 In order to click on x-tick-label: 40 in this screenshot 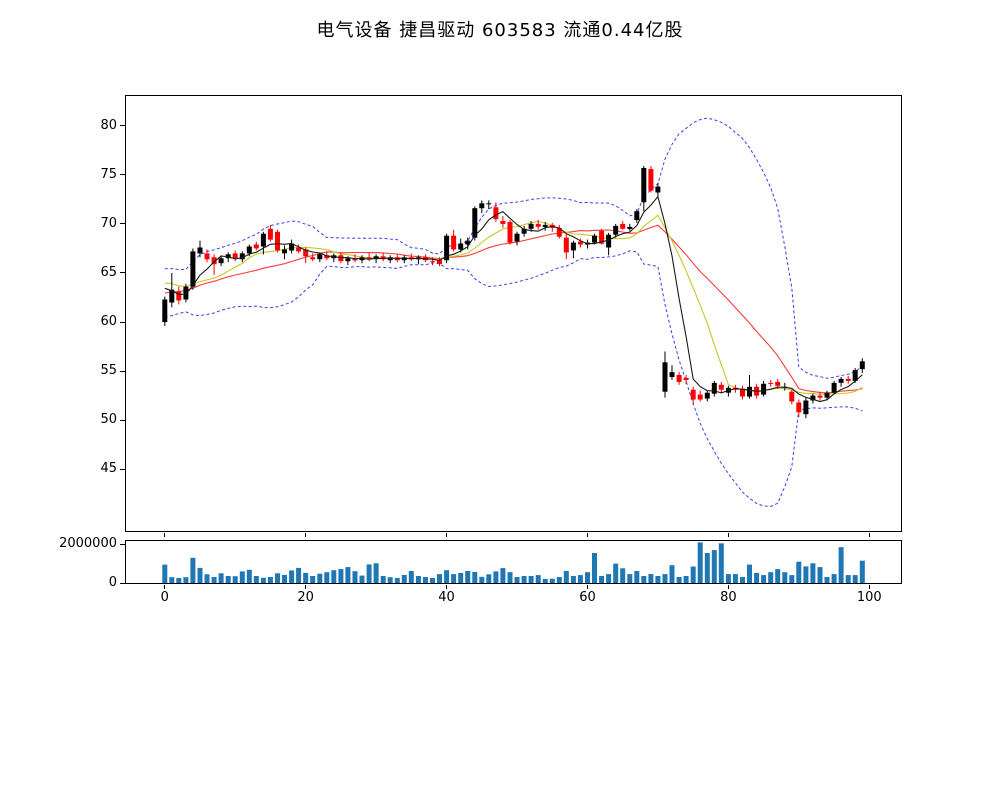, I will do `click(446, 597)`.